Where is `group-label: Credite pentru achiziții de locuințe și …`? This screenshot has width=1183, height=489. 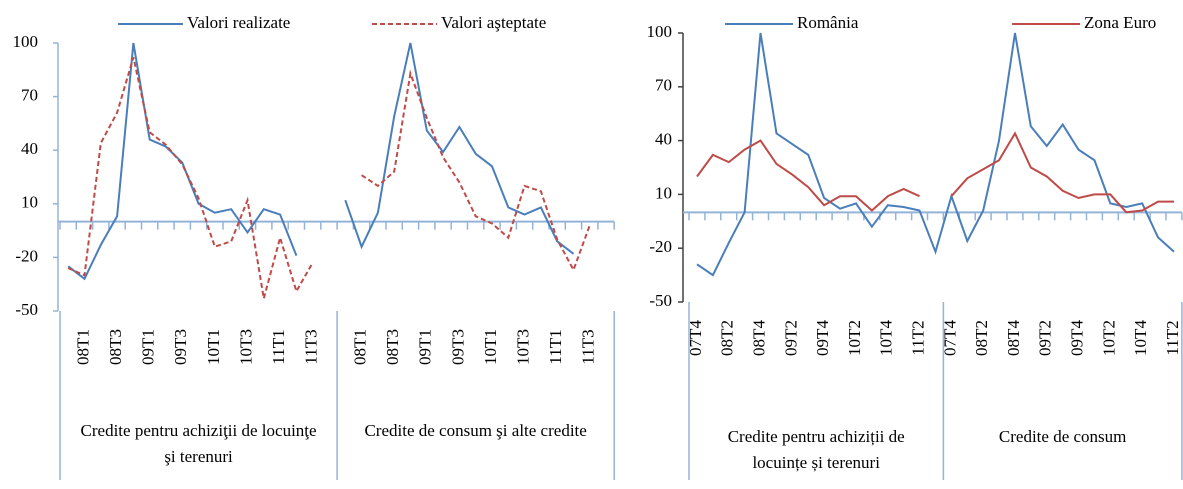
group-label: Credite pentru achiziții de locuințe și … is located at coordinates (816, 449).